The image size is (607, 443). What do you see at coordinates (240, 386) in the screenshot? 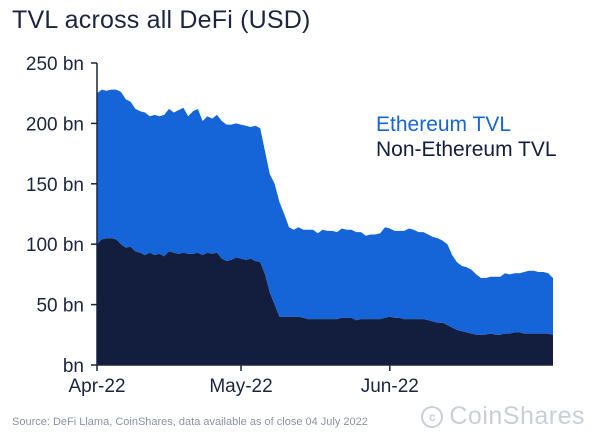
I see `x-tick-label: May-22` at bounding box center [240, 386].